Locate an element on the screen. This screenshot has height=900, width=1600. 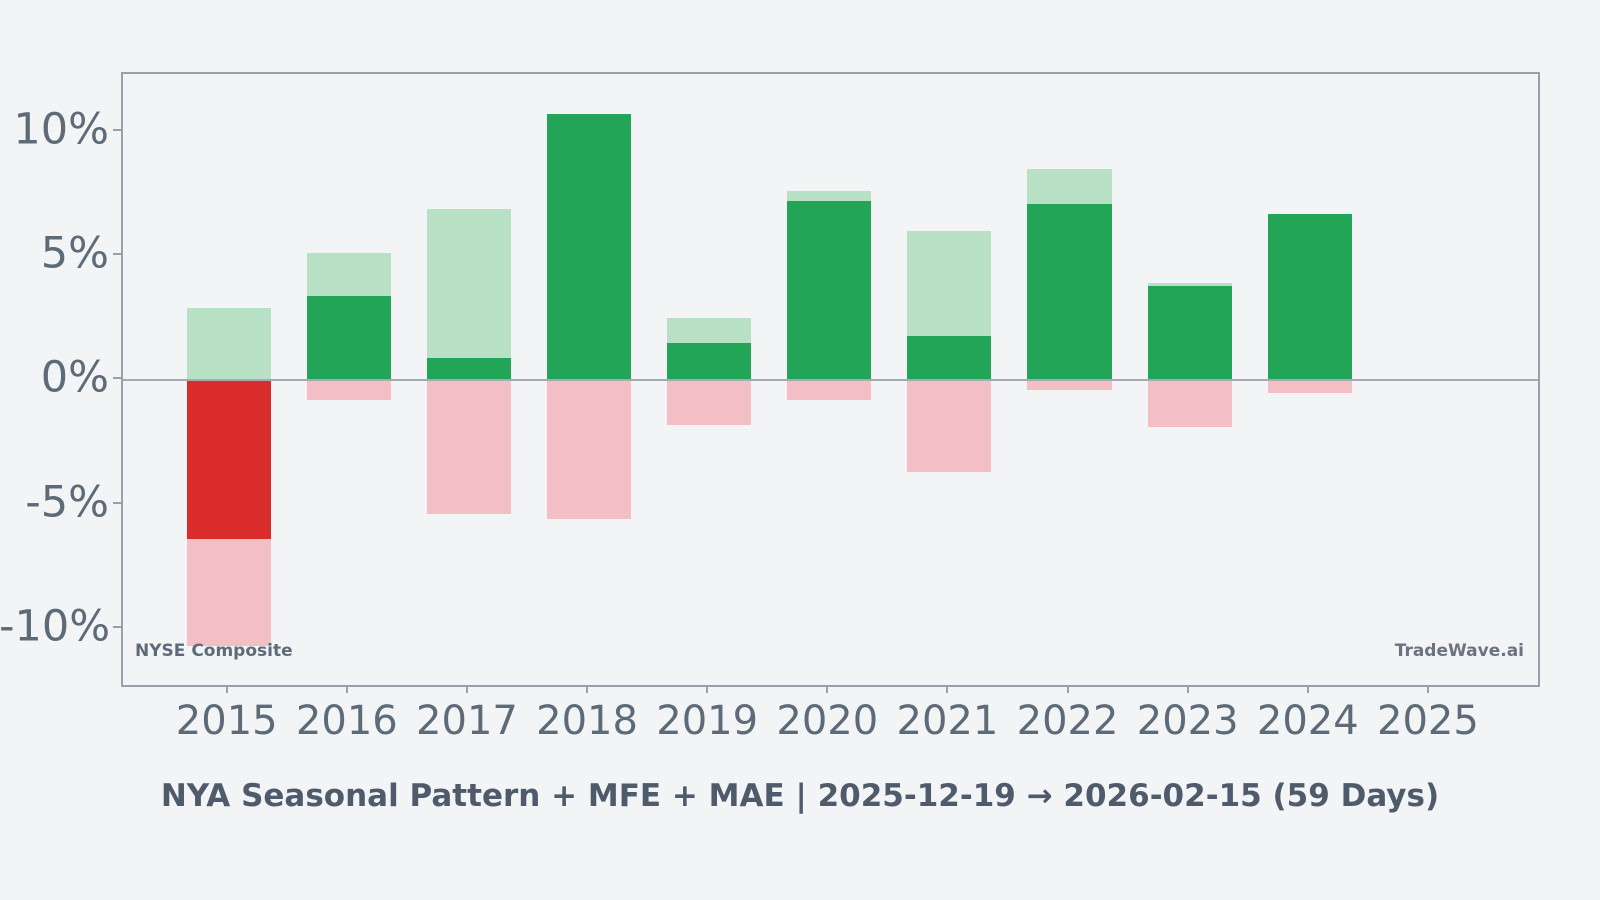
x-tick-label-2019: 2019 is located at coordinates (707, 721).